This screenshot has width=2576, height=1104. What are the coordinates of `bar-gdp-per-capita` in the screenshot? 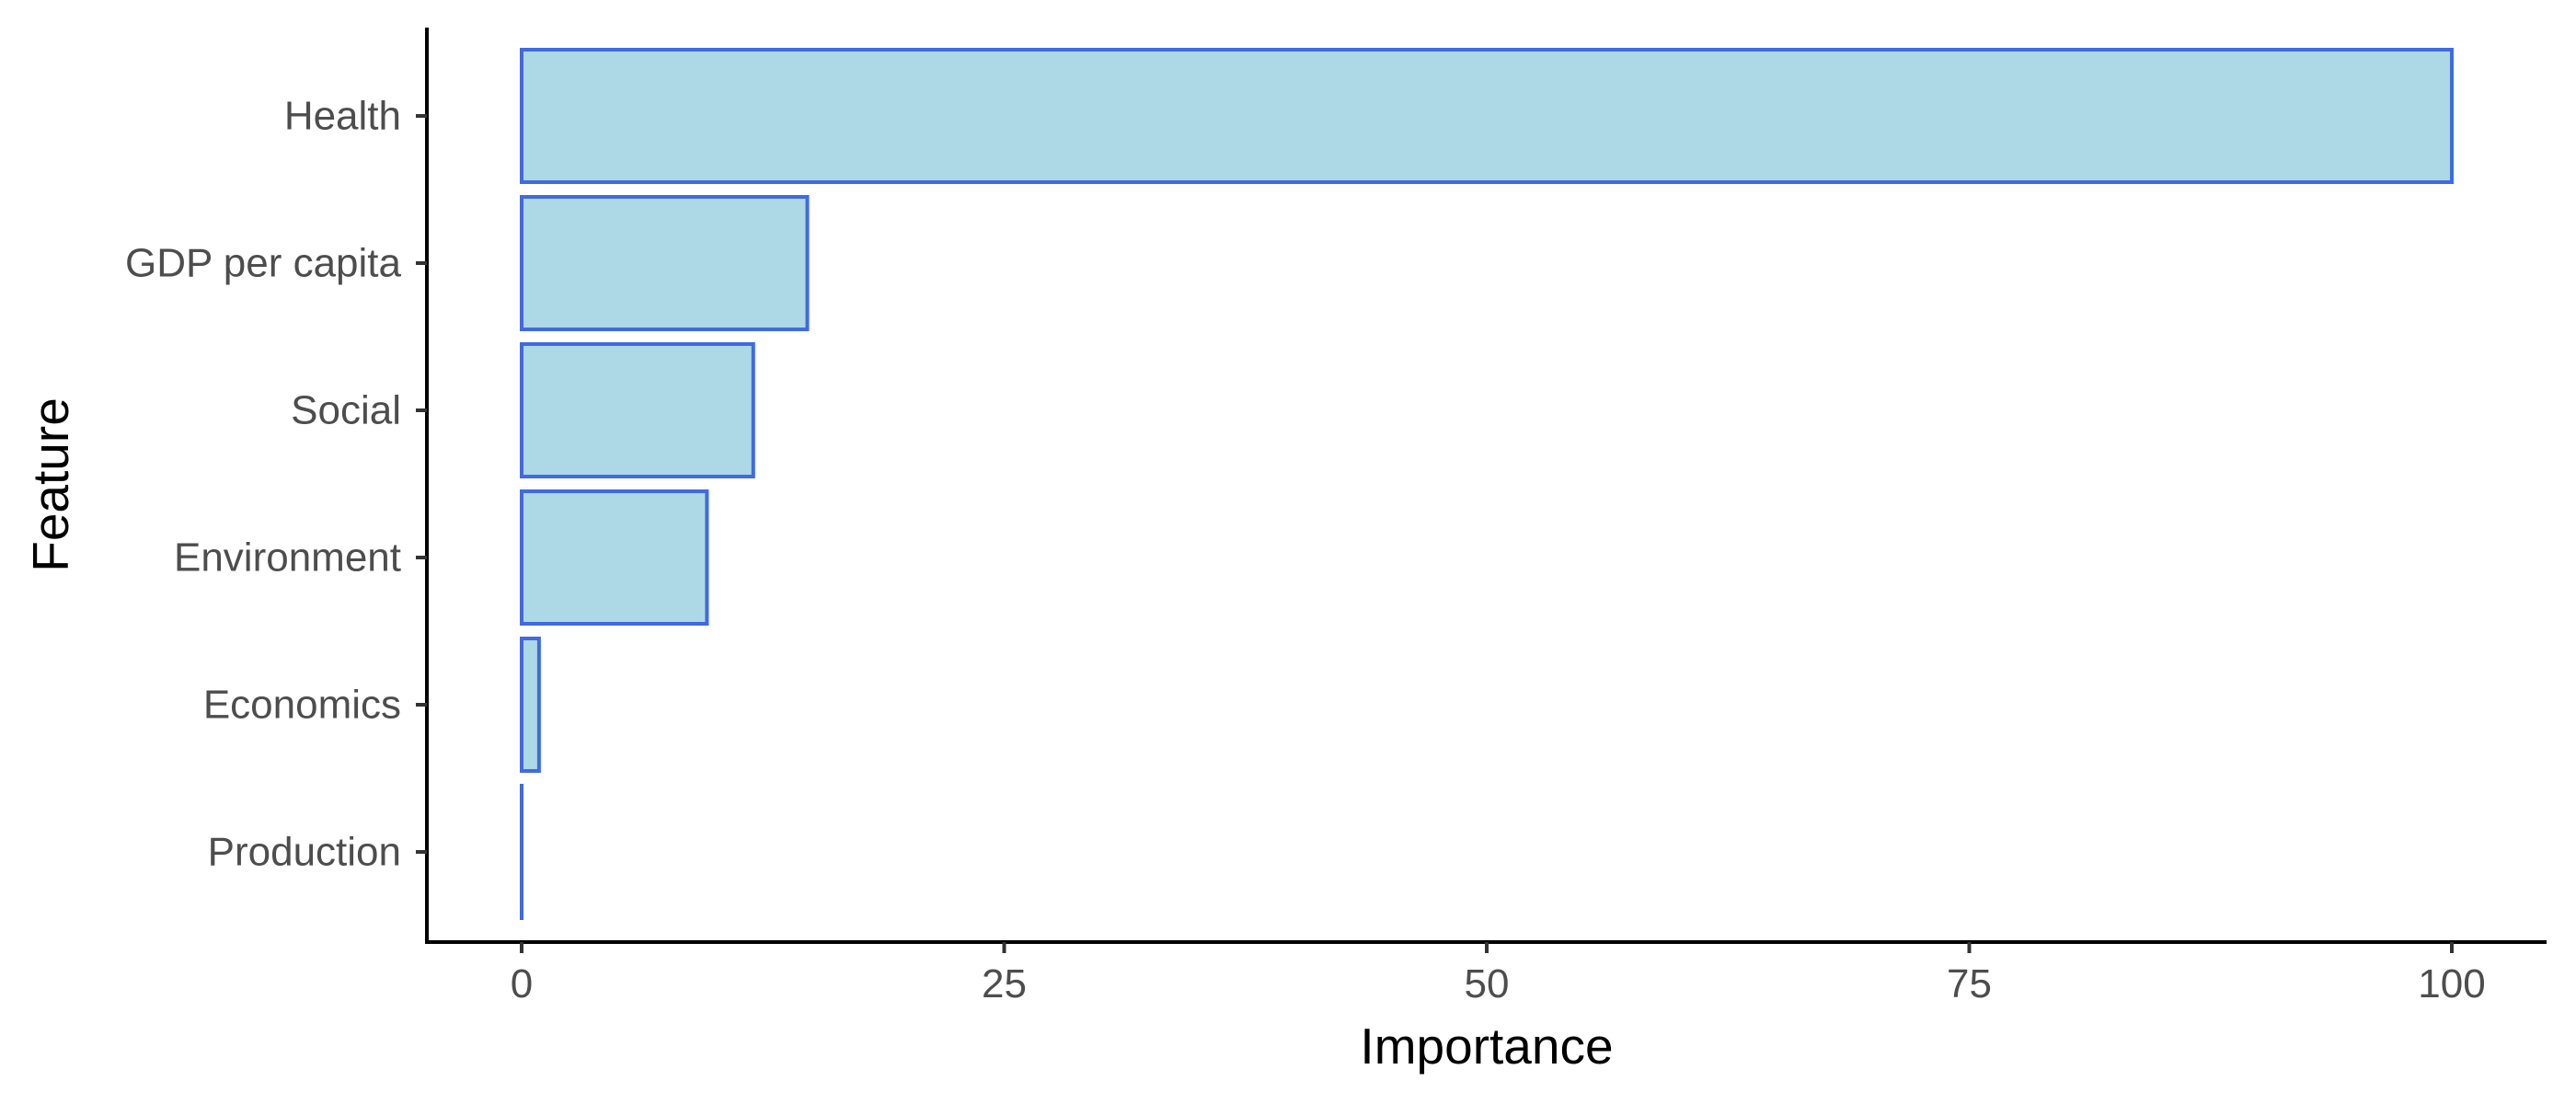 It's located at (665, 263).